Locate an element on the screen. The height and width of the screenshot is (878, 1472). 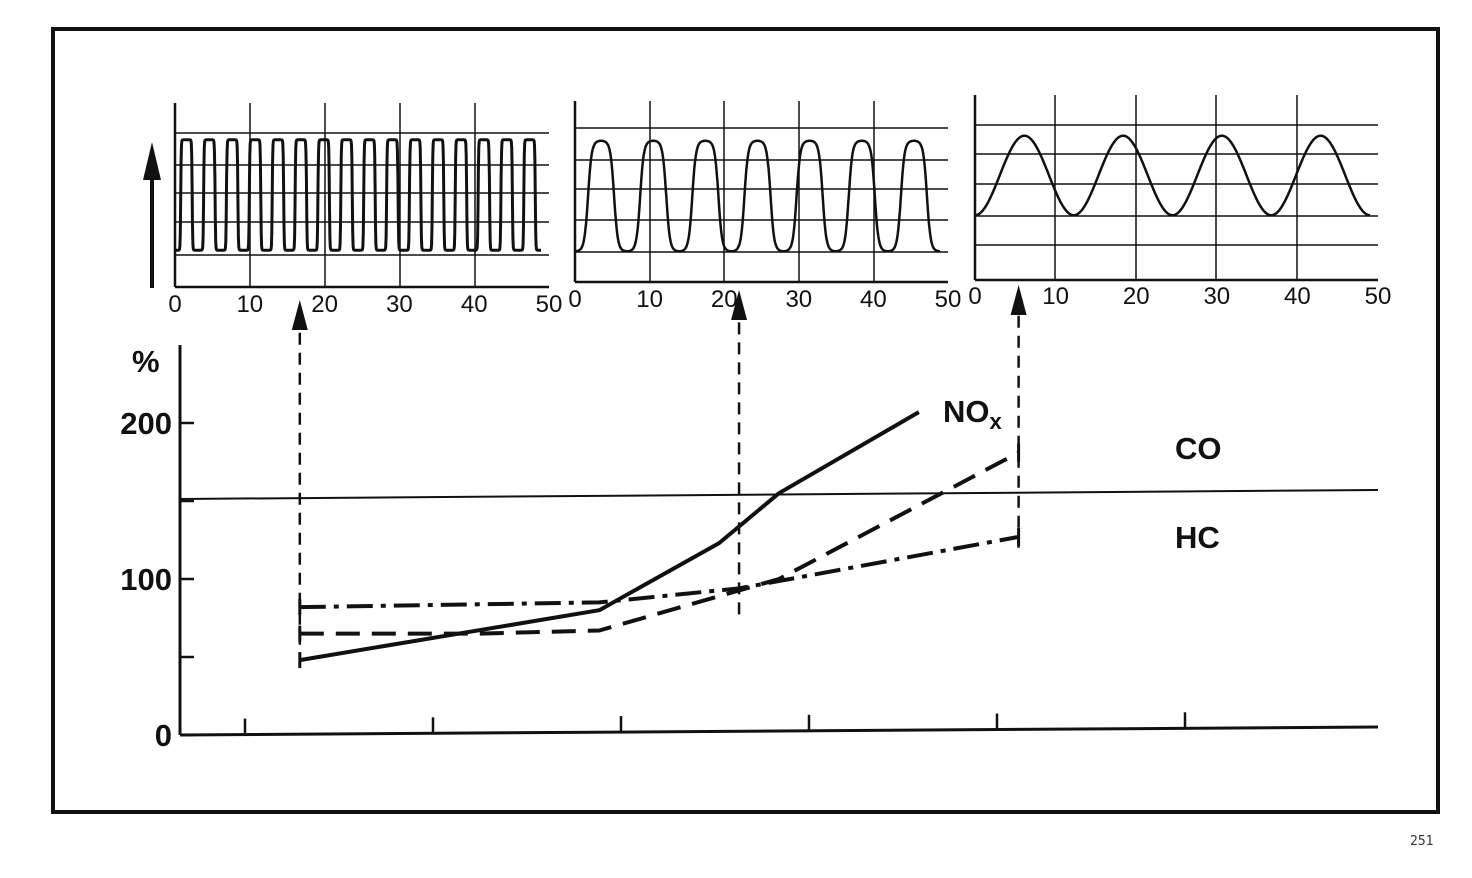
waveform-panel-left: 0 10 20 30 40 50 is located at coordinates (352, 210).